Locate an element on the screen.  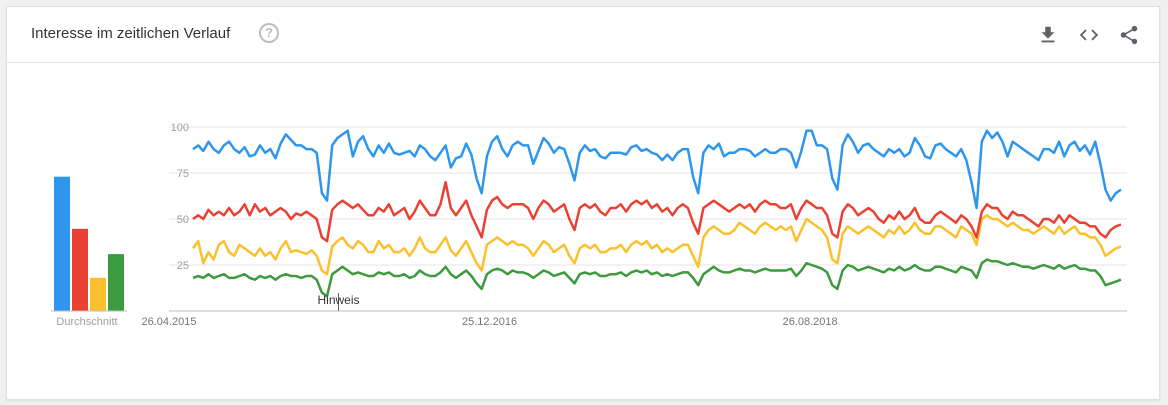
share-icon is located at coordinates (1129, 35).